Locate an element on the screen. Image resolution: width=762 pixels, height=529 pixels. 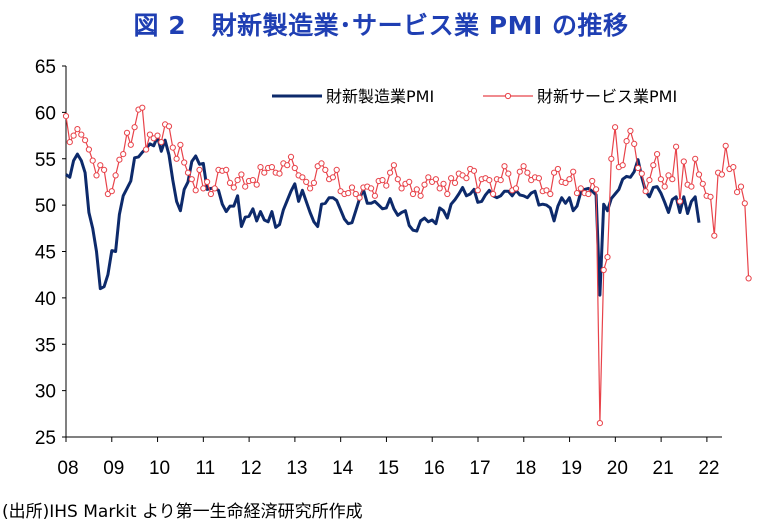
x-tick-label: 09 is located at coordinates (113, 468).